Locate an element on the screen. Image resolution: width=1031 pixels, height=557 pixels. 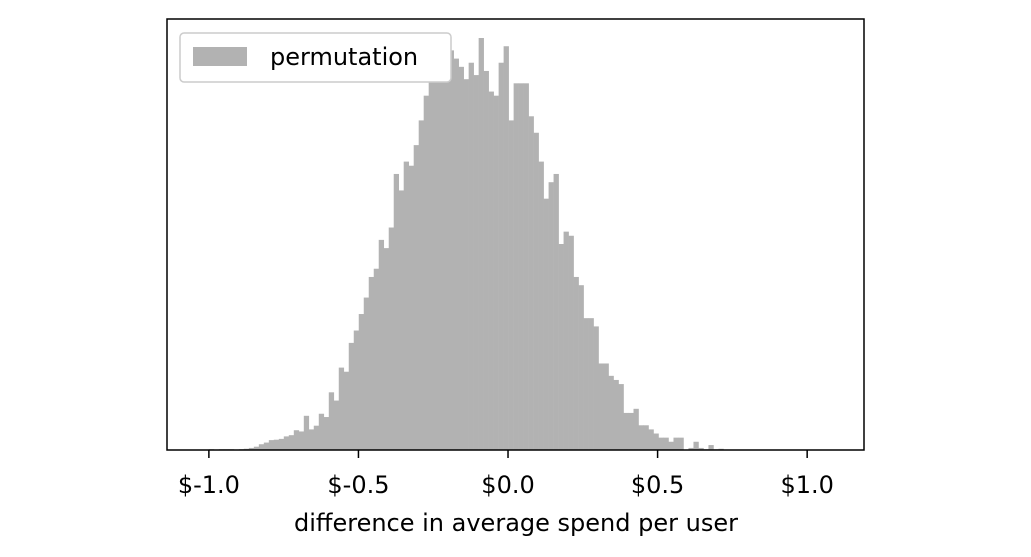
x-axis-label: difference in average spend per user is located at coordinates (516, 523).